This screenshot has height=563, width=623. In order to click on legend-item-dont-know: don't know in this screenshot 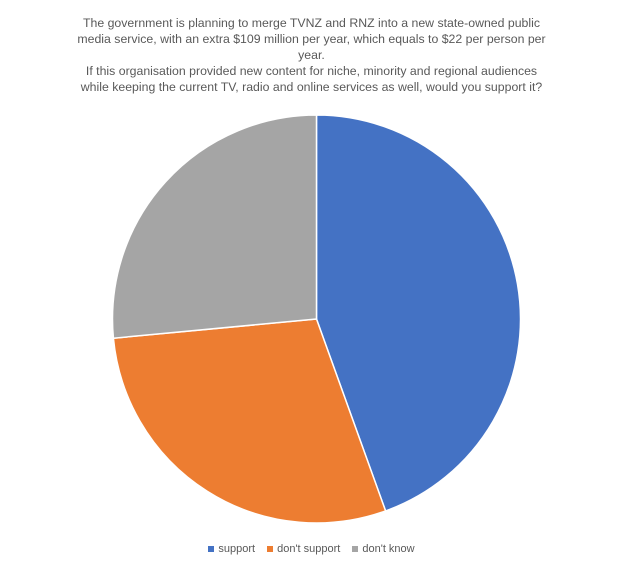, I will do `click(383, 549)`.